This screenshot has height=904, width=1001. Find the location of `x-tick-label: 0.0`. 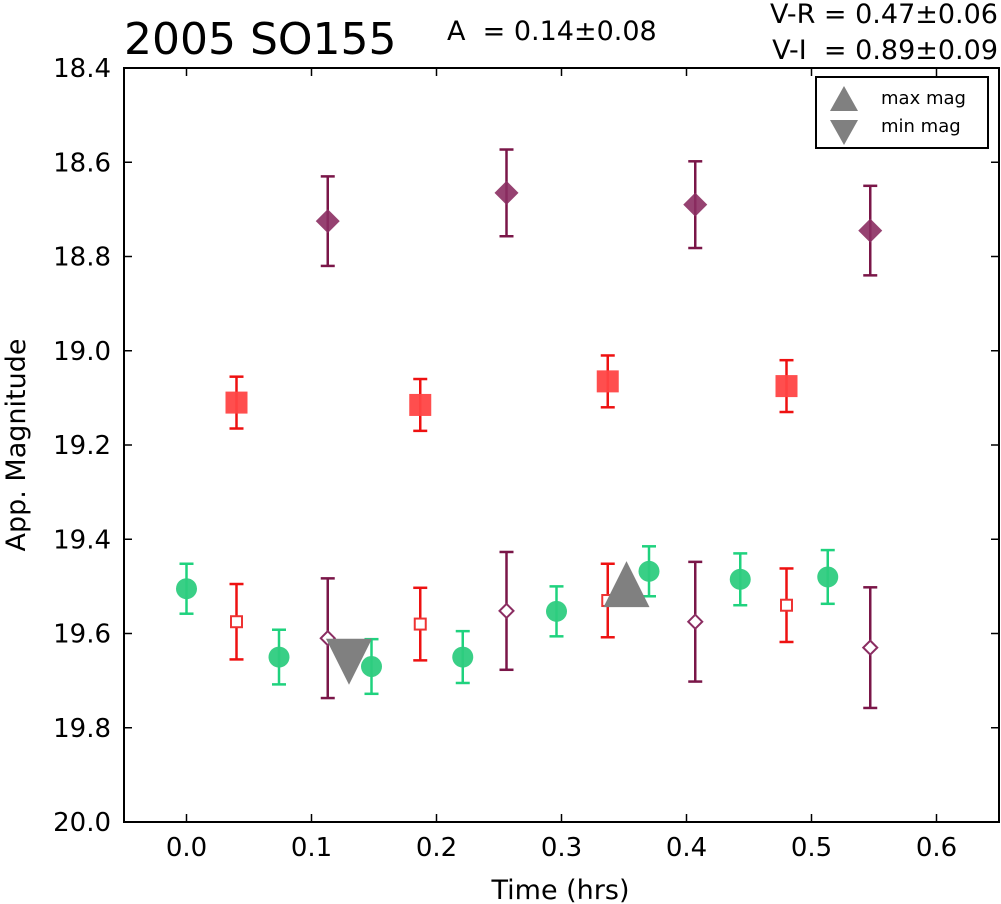

x-tick-label: 0.0 is located at coordinates (186, 848).